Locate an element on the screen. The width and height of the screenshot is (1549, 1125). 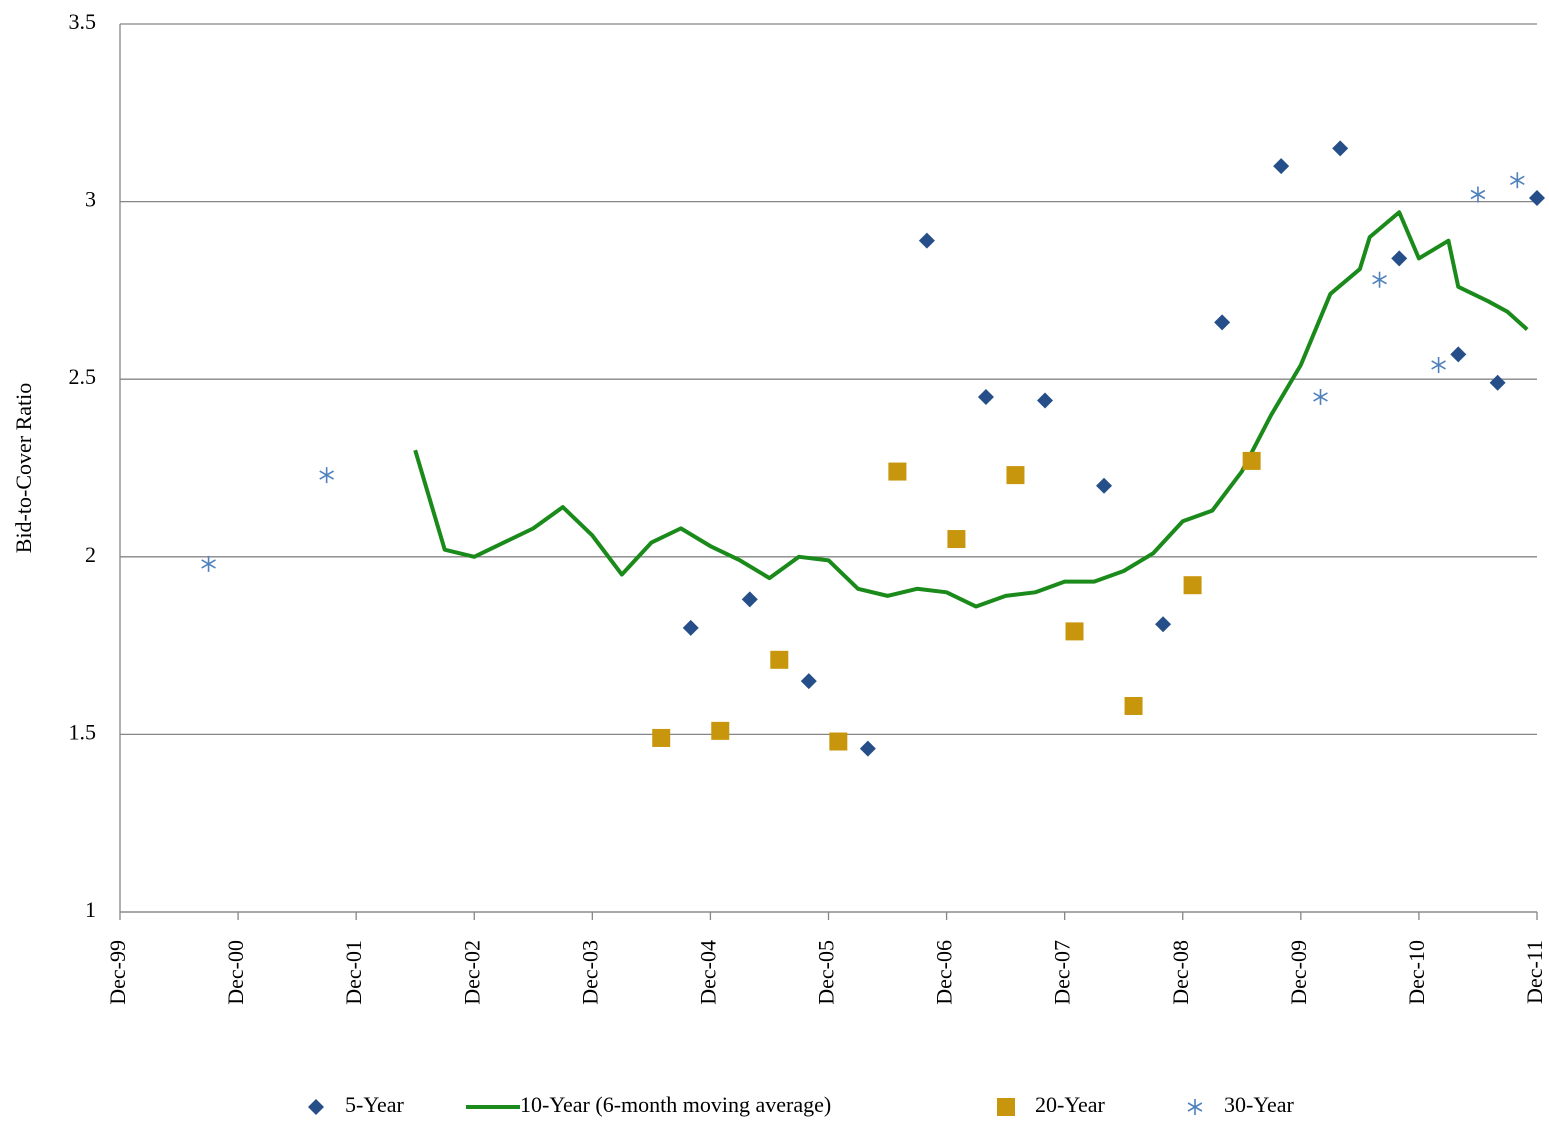
x-tick-label: Dec-10 is located at coordinates (1416, 972).